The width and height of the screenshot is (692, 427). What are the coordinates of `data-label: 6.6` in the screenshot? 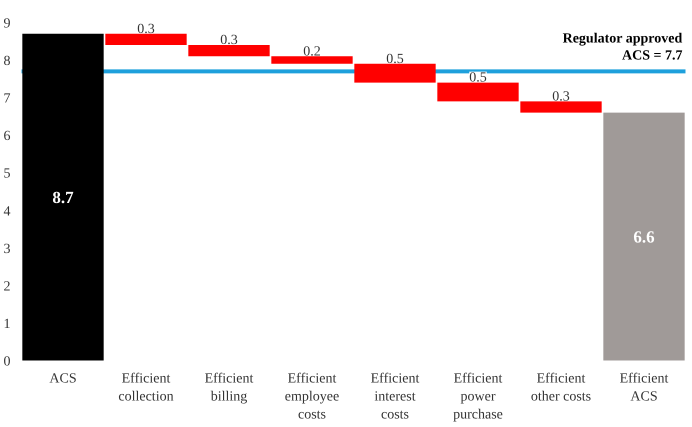 It's located at (644, 237).